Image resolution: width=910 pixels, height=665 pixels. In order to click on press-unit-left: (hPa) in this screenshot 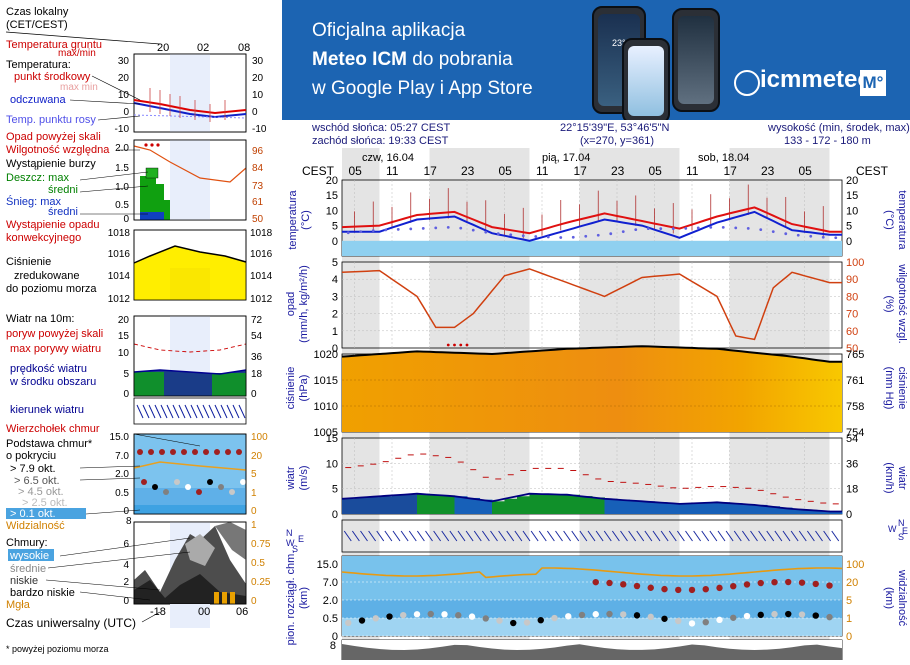, I will do `click(304, 388)`.